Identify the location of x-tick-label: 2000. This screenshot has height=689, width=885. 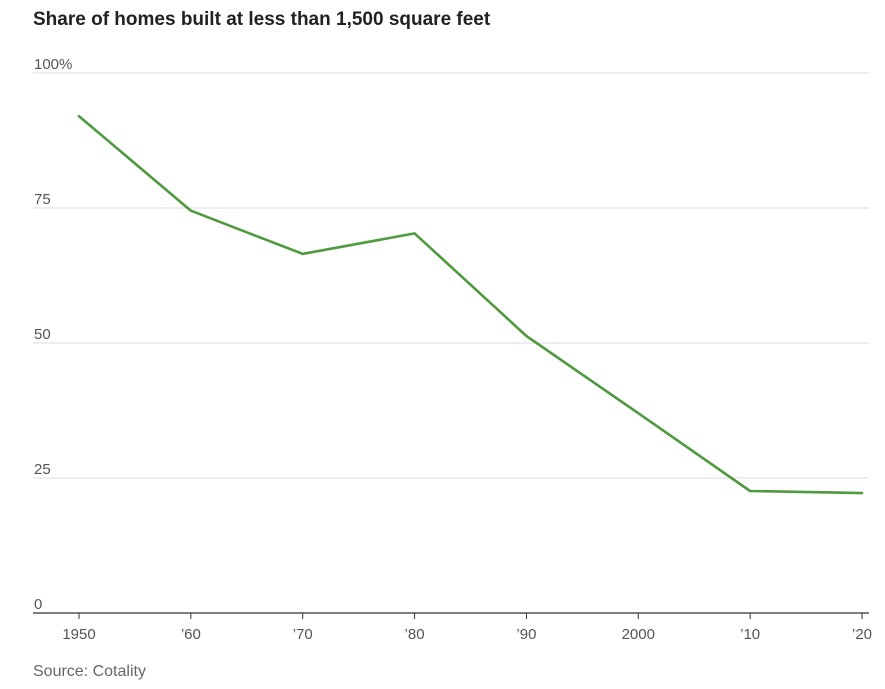
(638, 634).